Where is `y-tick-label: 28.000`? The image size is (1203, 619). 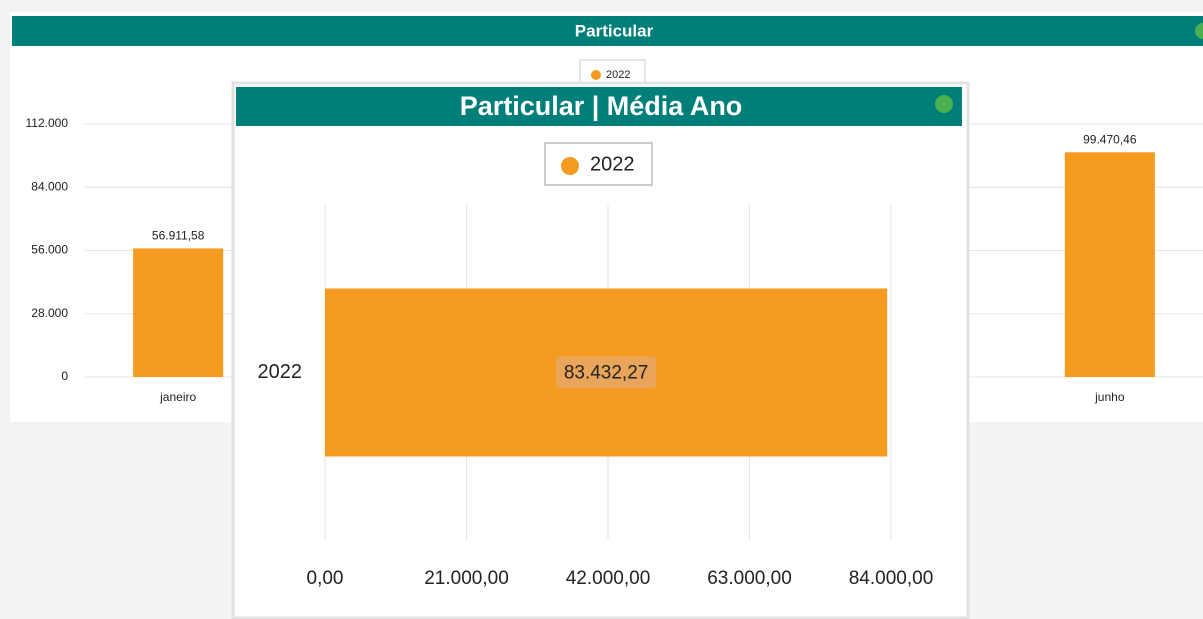 y-tick-label: 28.000 is located at coordinates (49, 313).